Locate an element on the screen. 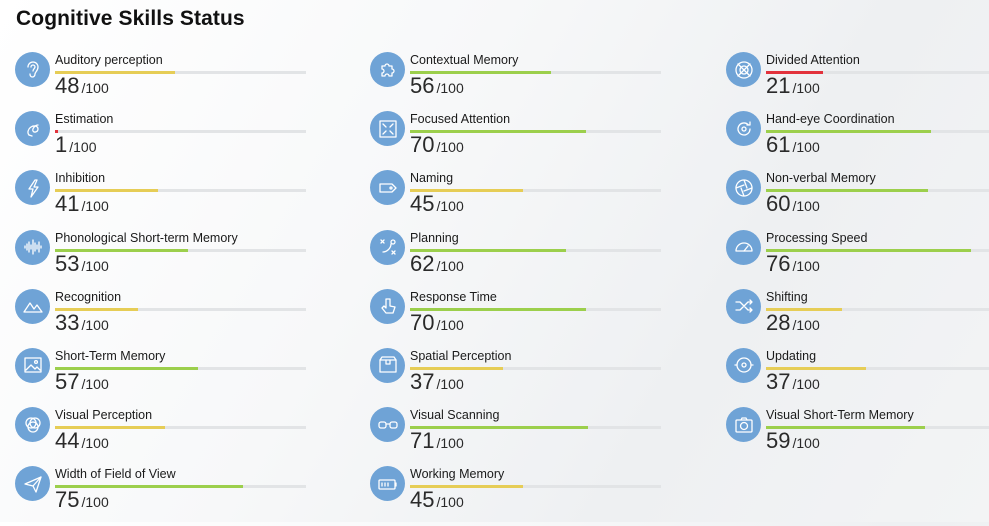 The image size is (989, 526). page-title: Cognitive Skills Status is located at coordinates (130, 18).